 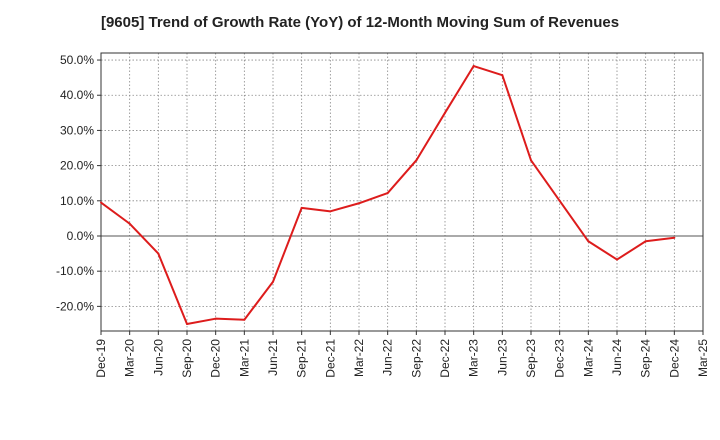 What do you see at coordinates (359, 358) in the screenshot?
I see `x-tick-label: Mar-22` at bounding box center [359, 358].